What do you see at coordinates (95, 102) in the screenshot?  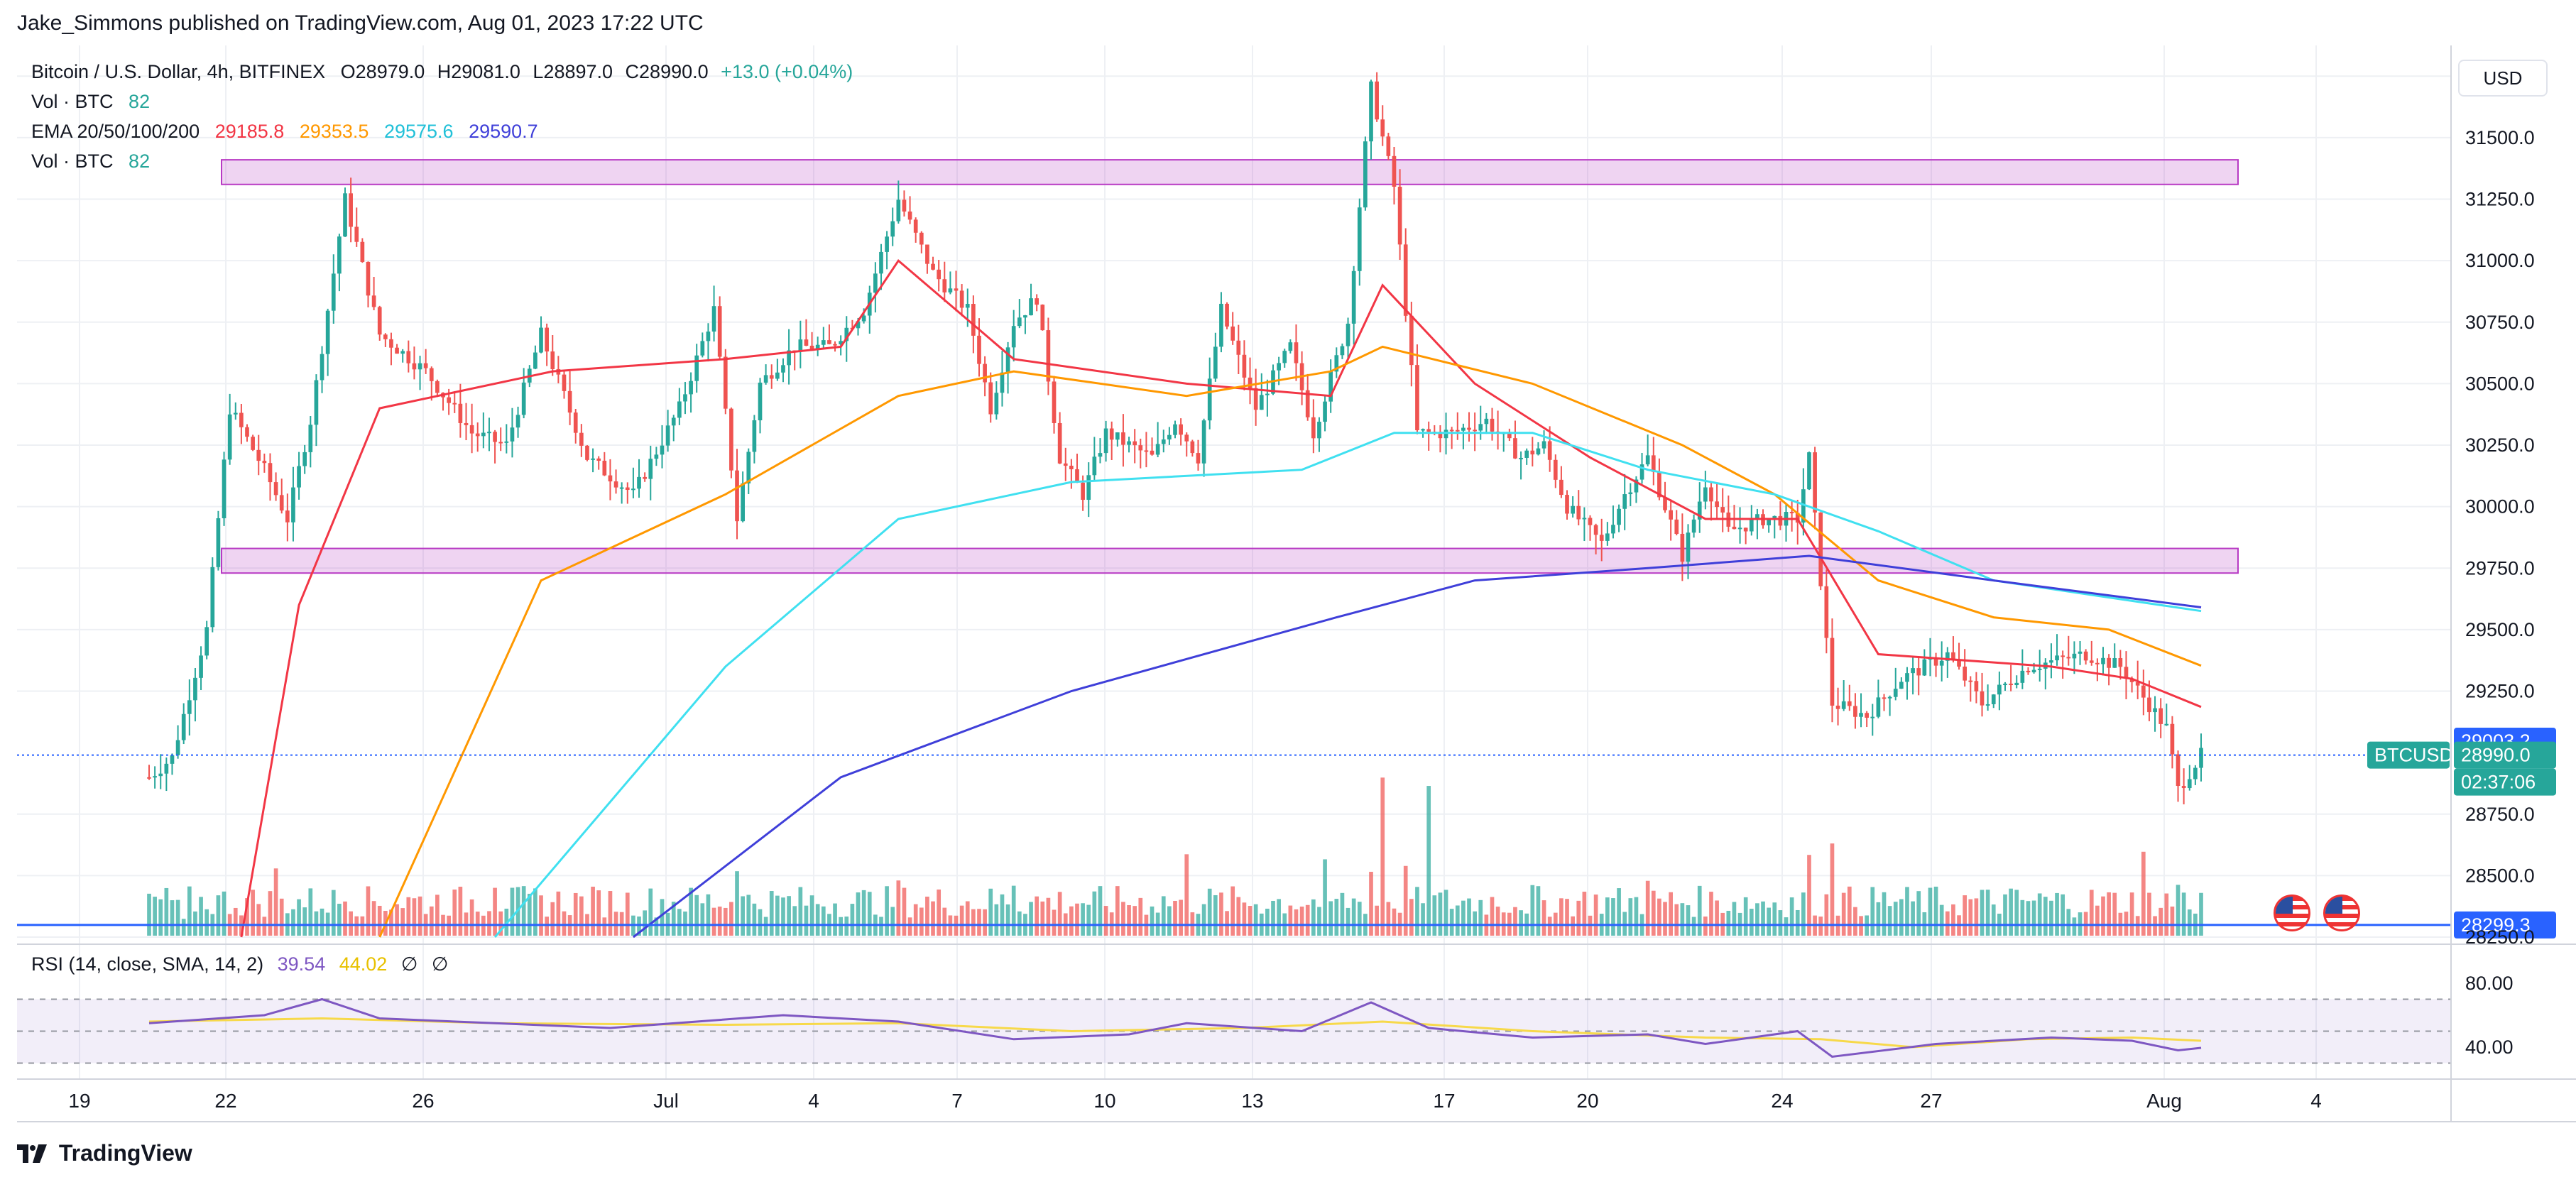 I see `volume-legend: Vol · BTC 82` at bounding box center [95, 102].